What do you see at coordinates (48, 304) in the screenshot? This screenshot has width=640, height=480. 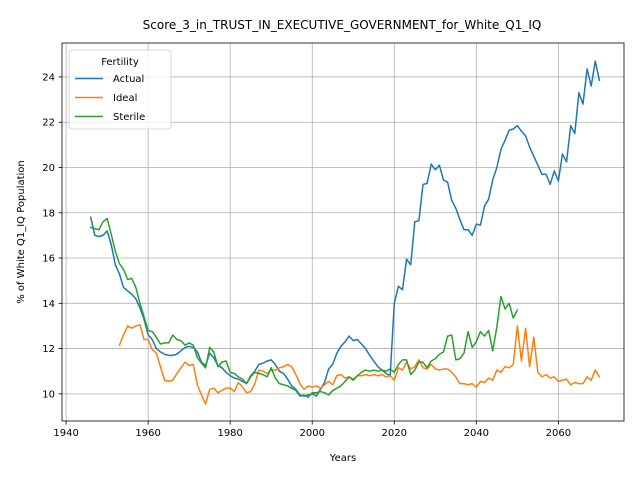 I see `y-tick-label: 14` at bounding box center [48, 304].